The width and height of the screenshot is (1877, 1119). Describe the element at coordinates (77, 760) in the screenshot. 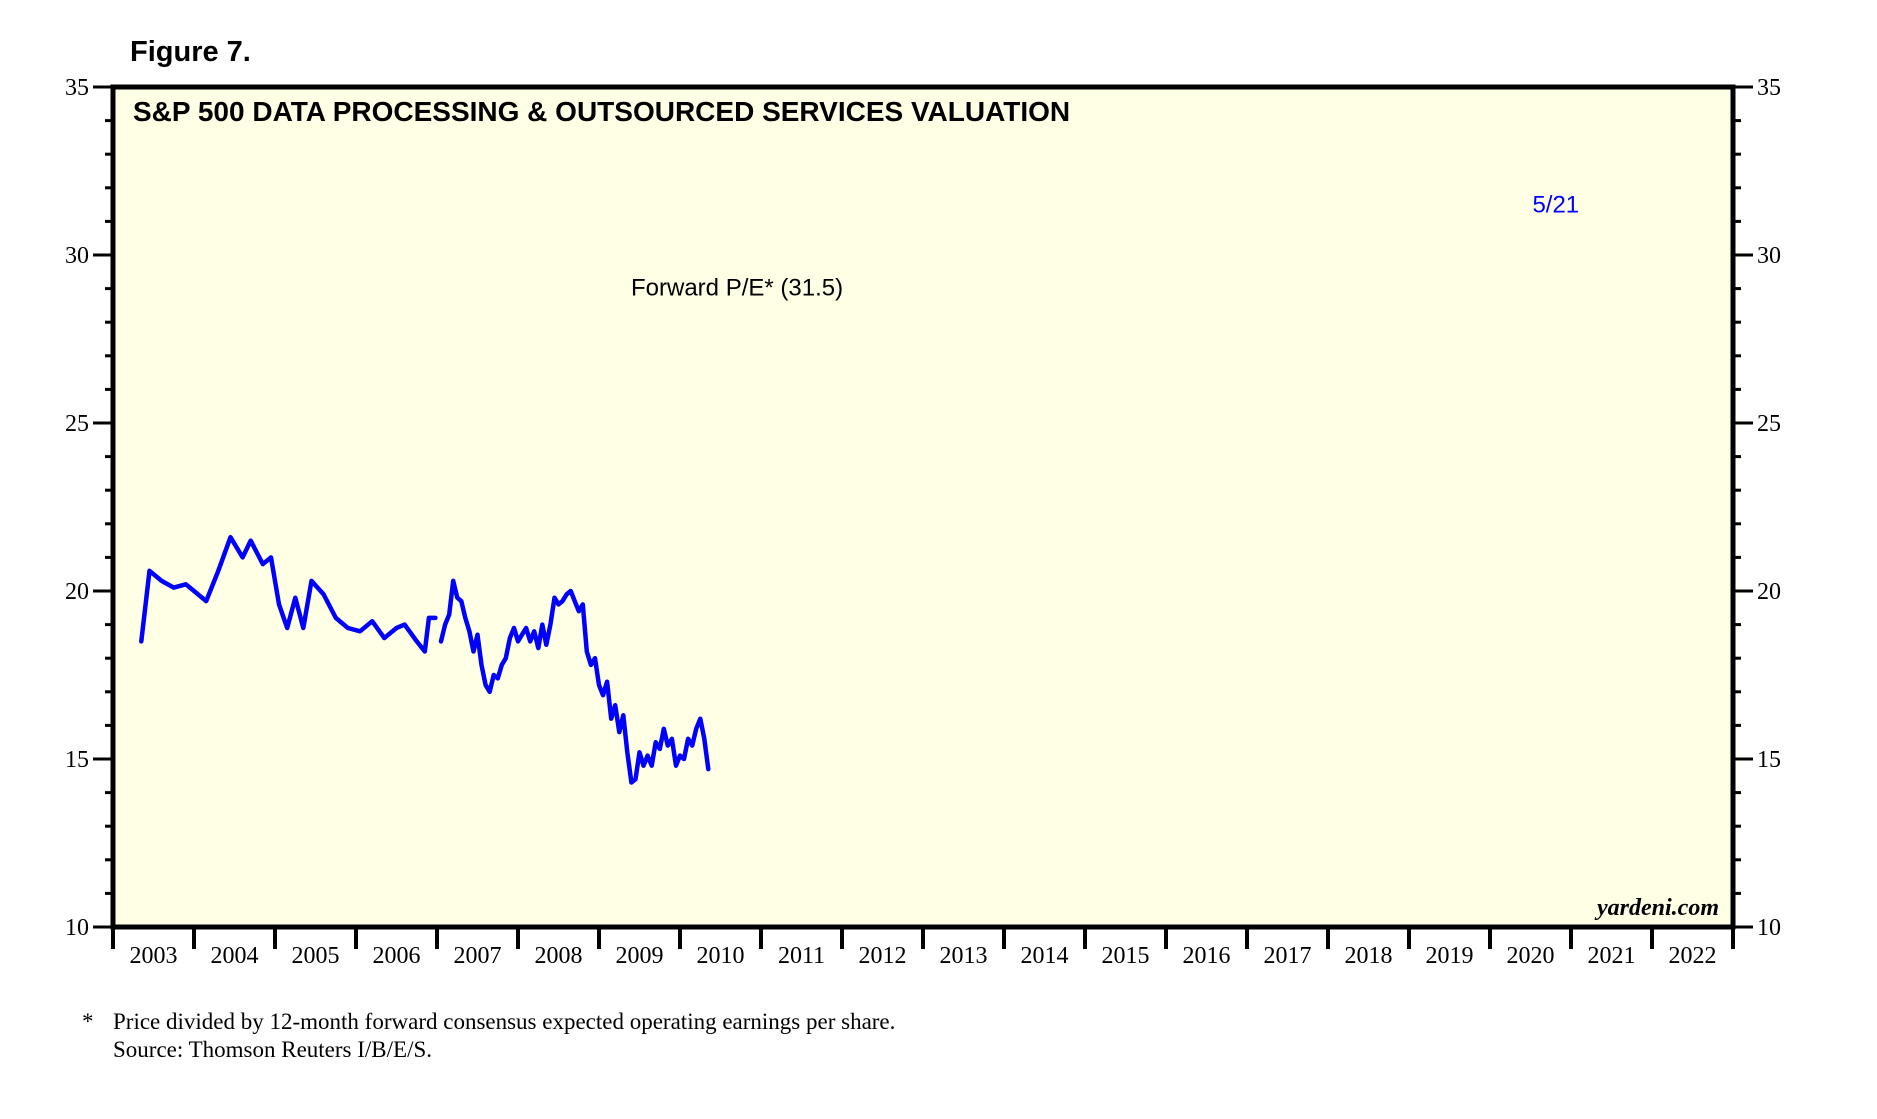

I see `y-tick-label-left: 15` at that location.